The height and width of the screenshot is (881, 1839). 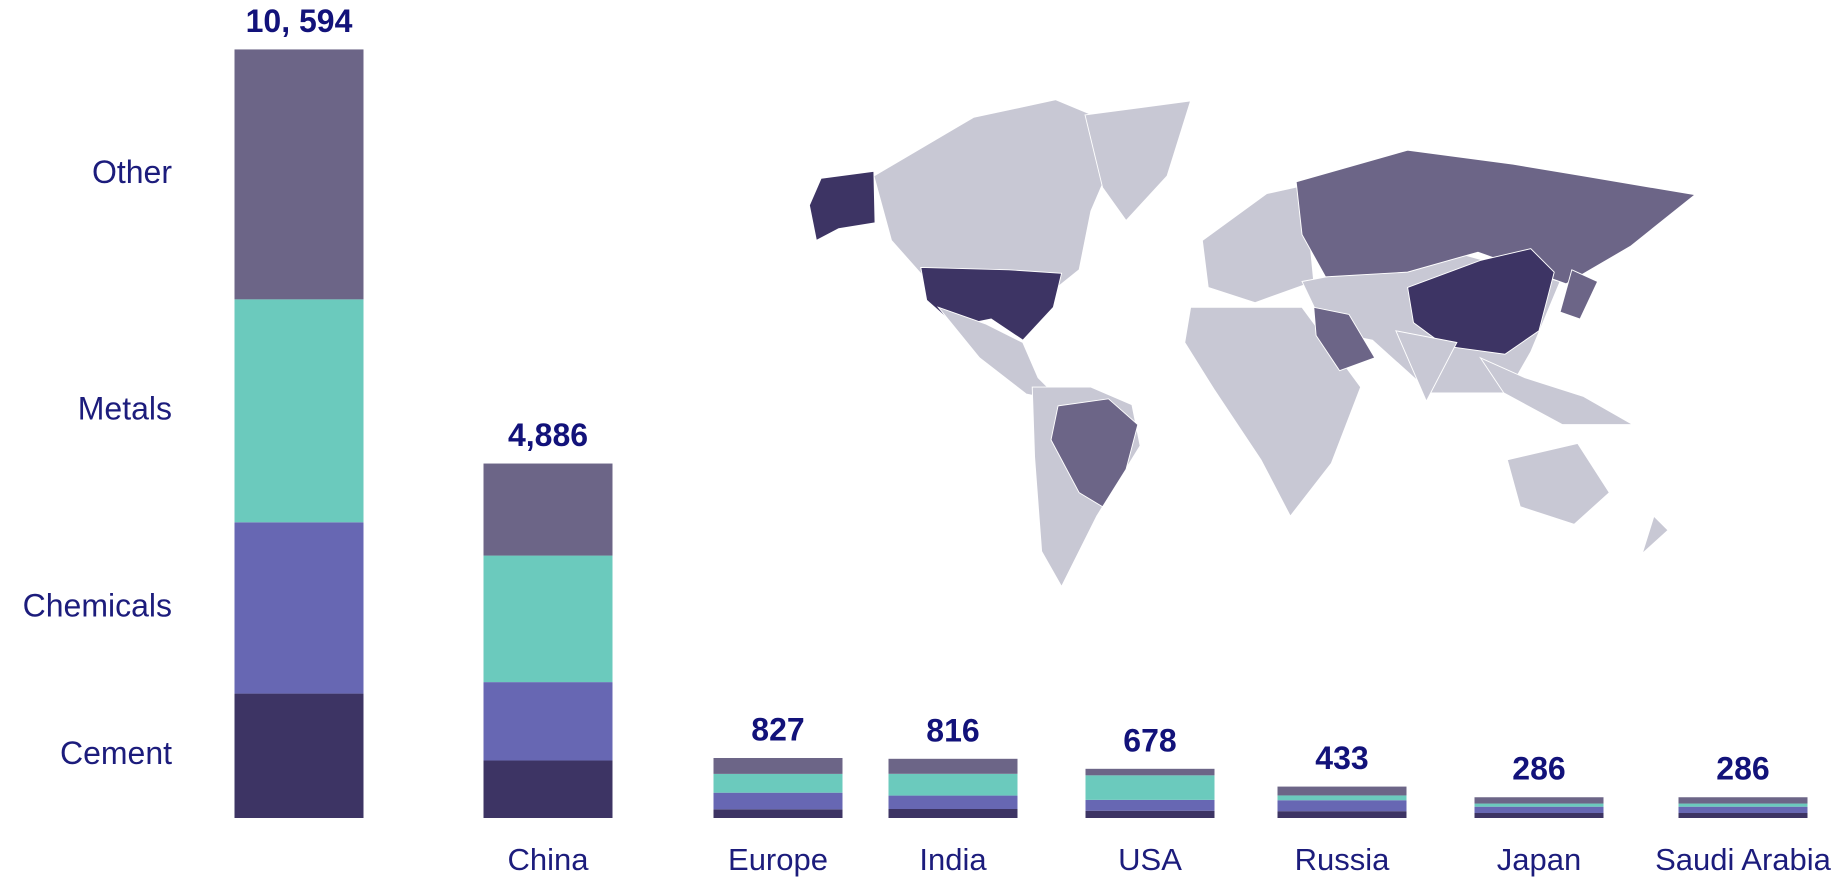 What do you see at coordinates (778, 859) in the screenshot?
I see `x-tick-label: Europe` at bounding box center [778, 859].